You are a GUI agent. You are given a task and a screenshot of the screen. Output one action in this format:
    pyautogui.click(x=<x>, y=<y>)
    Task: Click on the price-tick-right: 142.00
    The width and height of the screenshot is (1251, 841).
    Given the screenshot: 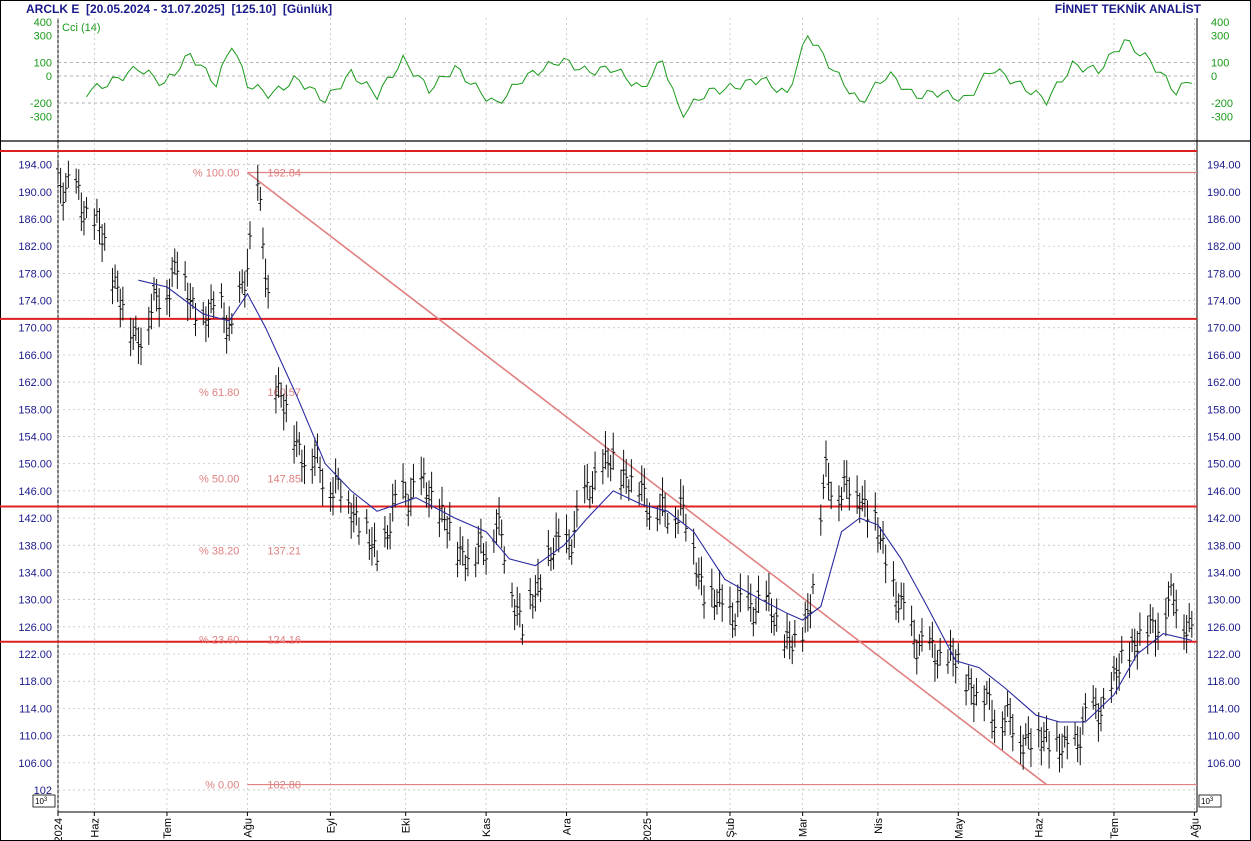 What is the action you would take?
    pyautogui.click(x=1224, y=519)
    